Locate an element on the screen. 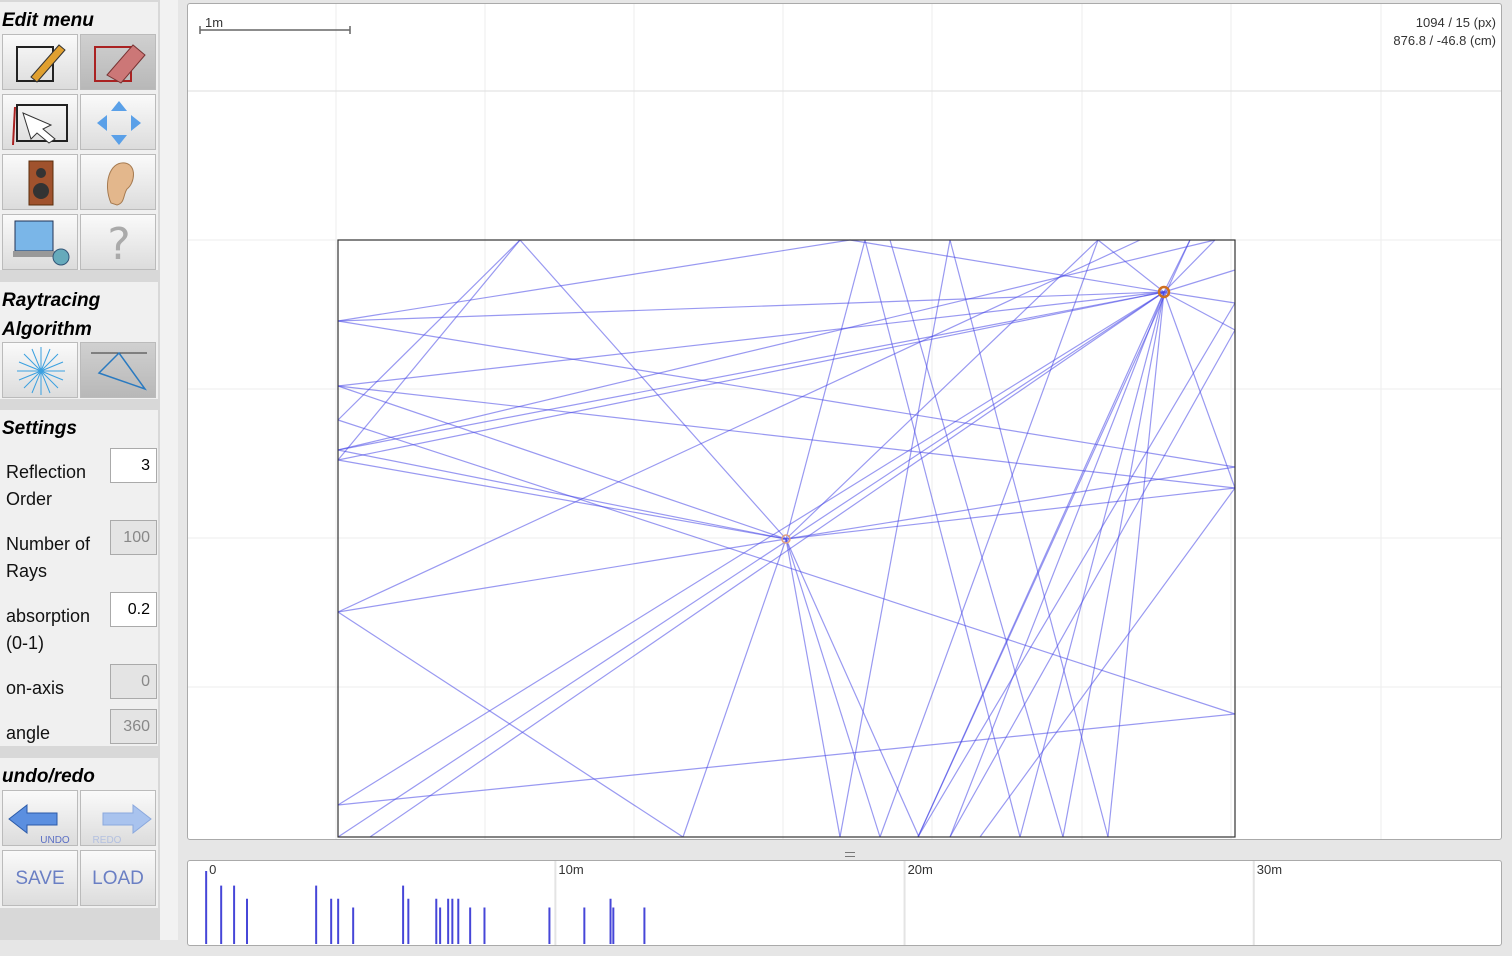 This screenshot has height=956, width=1512. cursor-px: 1094 / 15 (px) is located at coordinates (1456, 22).